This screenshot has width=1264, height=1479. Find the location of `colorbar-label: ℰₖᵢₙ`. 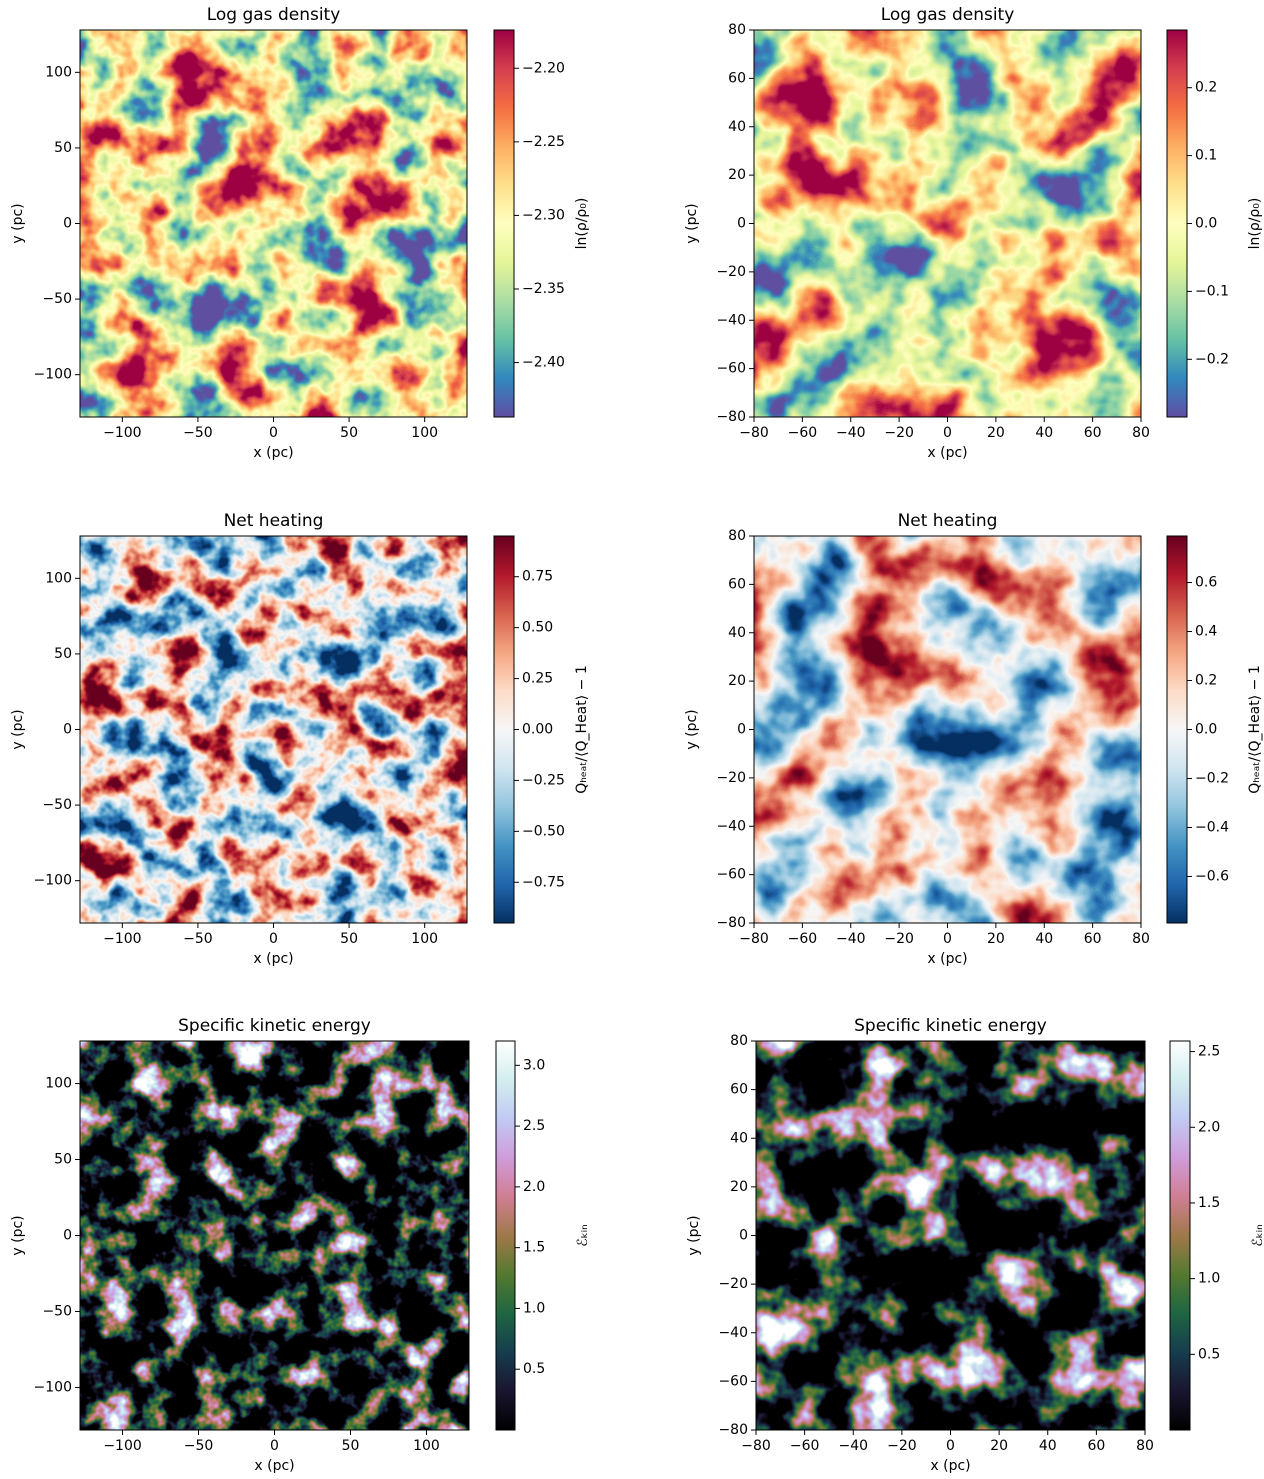

colorbar-label: ℰₖᵢₙ is located at coordinates (1257, 1235).